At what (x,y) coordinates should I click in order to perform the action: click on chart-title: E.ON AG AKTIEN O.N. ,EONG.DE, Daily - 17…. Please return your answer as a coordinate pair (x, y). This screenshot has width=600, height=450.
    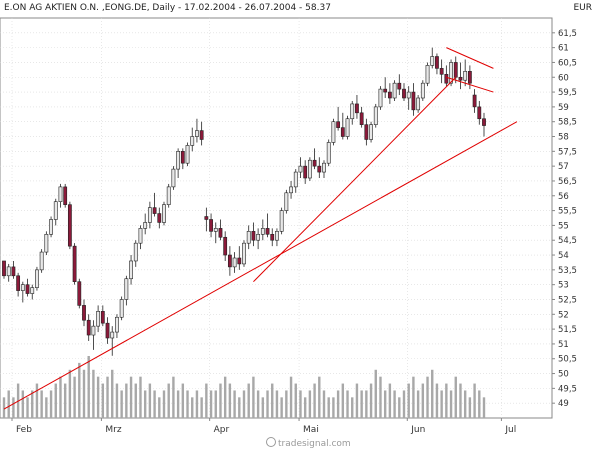
    Looking at the image, I should click on (167, 8).